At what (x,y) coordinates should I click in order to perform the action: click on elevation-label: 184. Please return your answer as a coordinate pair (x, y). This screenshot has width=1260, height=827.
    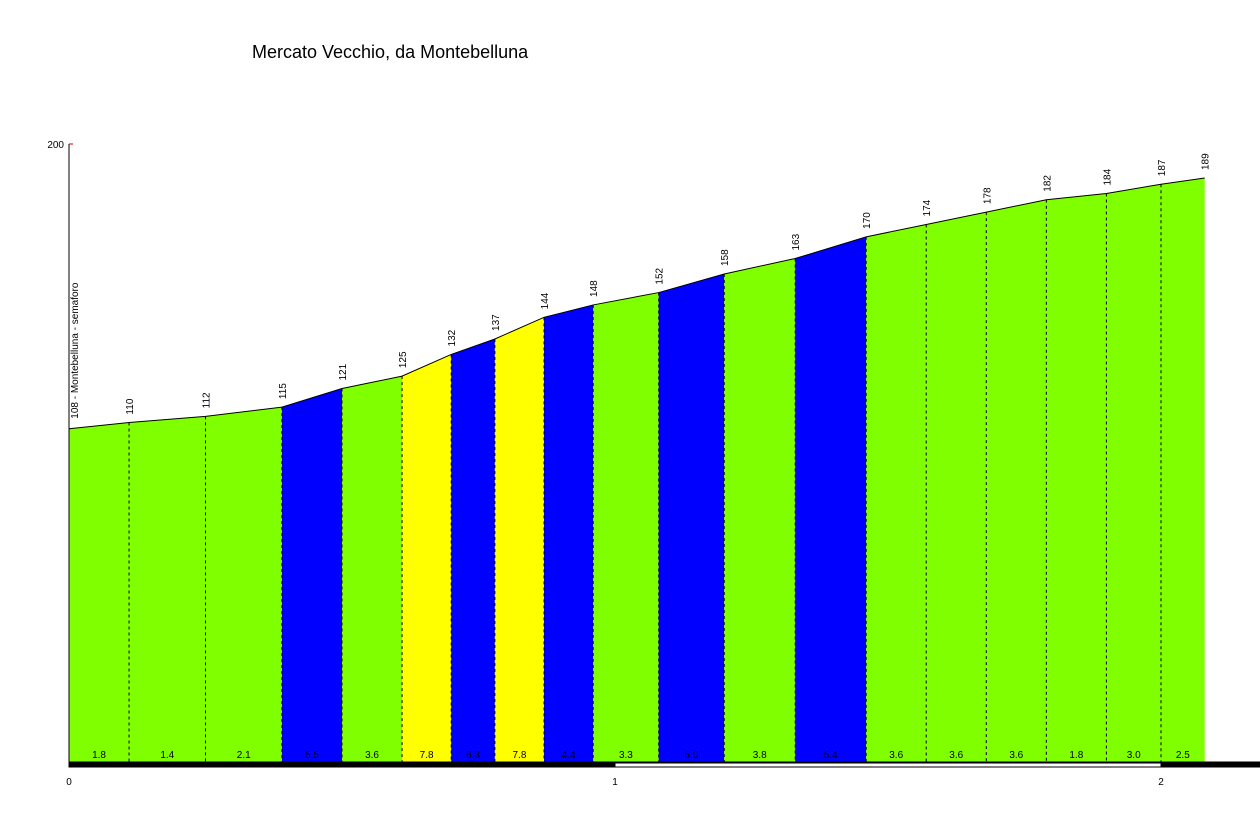
    Looking at the image, I should click on (1107, 176).